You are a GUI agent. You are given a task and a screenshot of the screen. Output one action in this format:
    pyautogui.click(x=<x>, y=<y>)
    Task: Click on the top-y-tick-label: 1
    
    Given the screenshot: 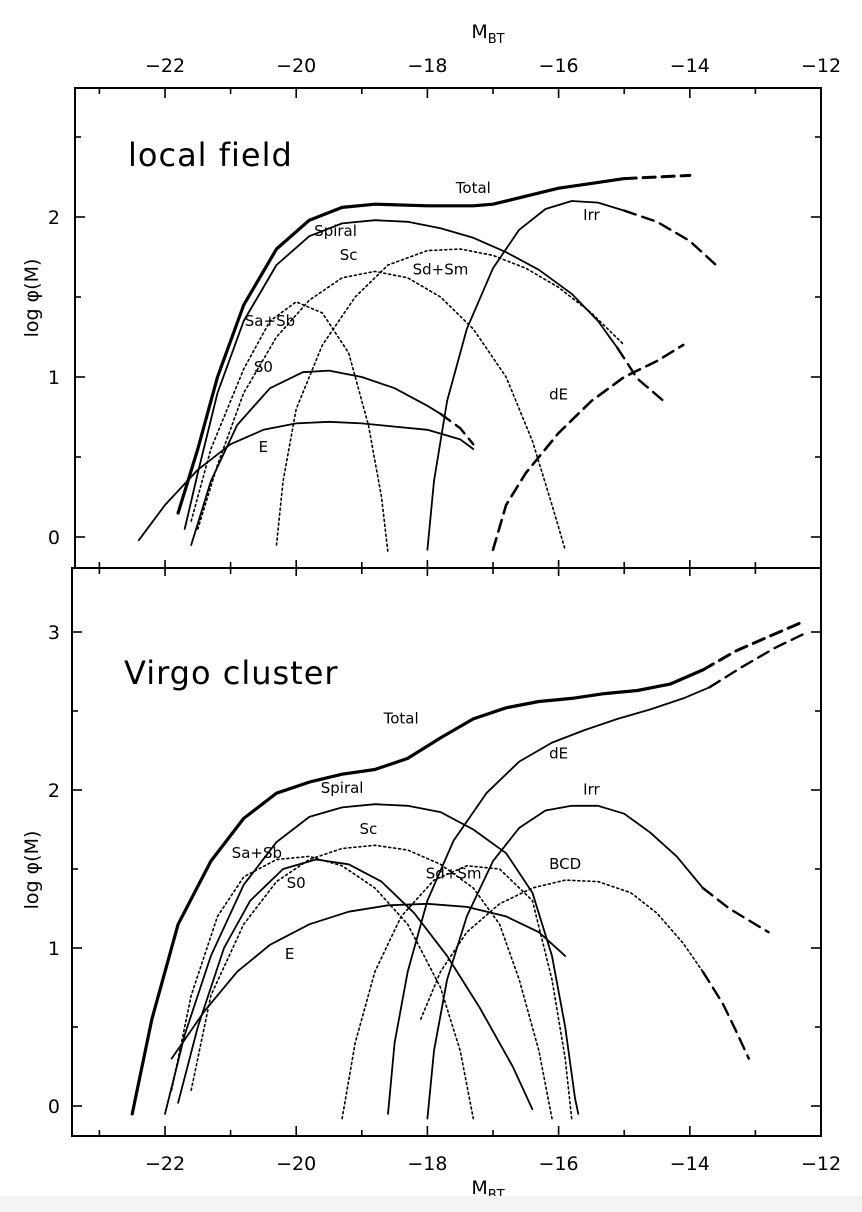 What is the action you would take?
    pyautogui.click(x=54, y=378)
    